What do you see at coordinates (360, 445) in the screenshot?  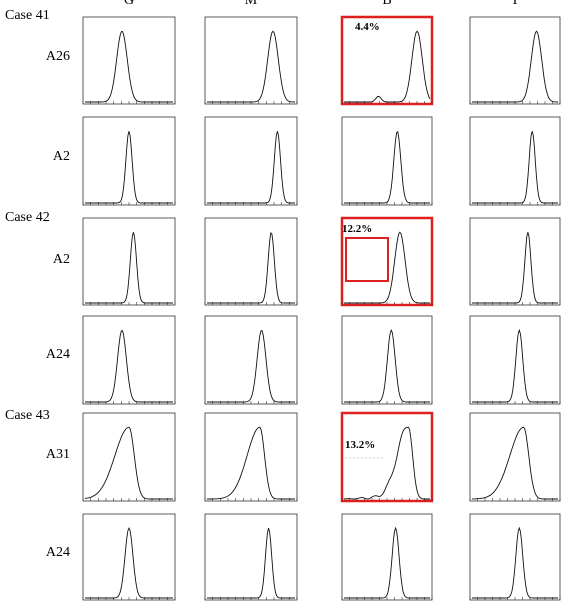 I see `gate-percentage: 13.2%` at bounding box center [360, 445].